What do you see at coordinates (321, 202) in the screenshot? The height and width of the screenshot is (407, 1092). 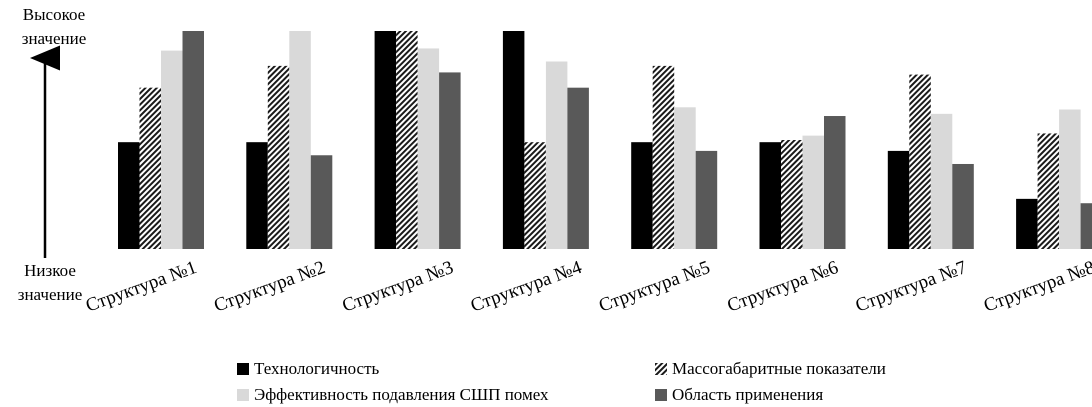 I see `bar-s4-c2` at bounding box center [321, 202].